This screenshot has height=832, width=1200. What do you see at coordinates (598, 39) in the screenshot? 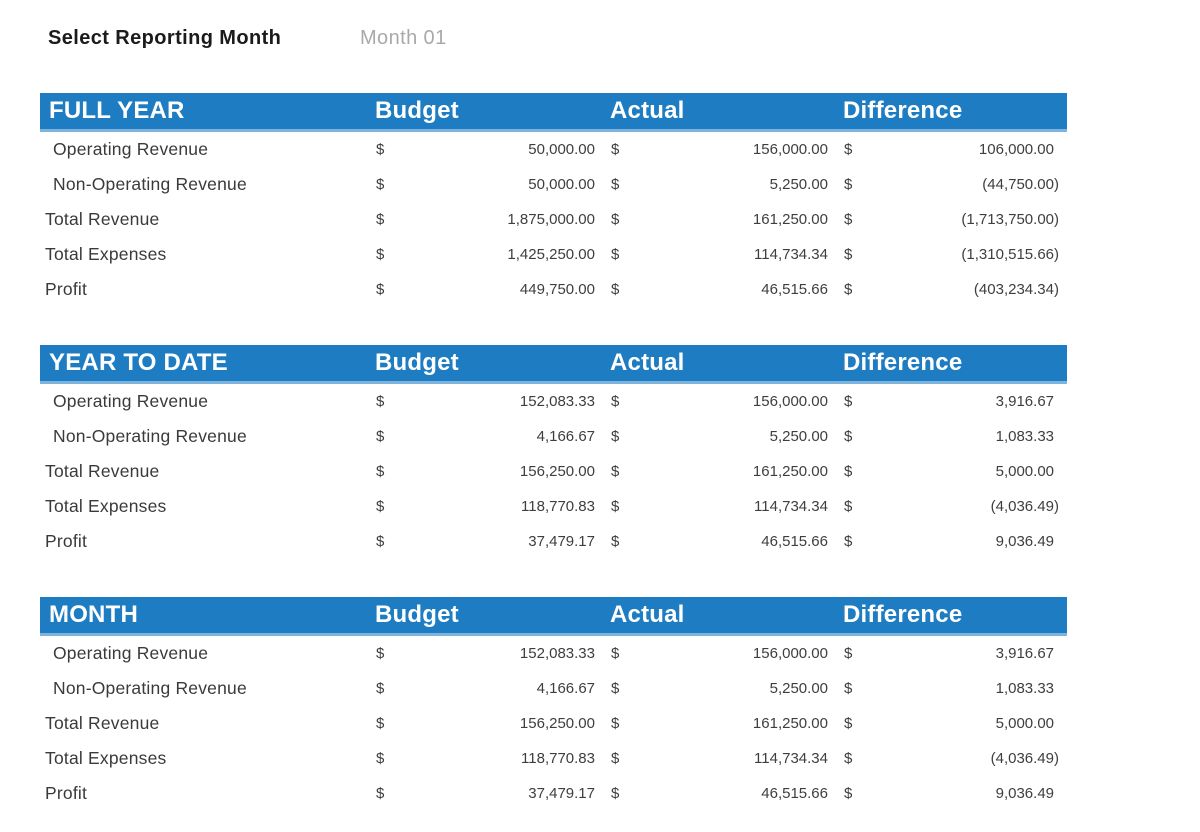
I see `reporting-month-control: Select Reporting Month Month 01` at bounding box center [598, 39].